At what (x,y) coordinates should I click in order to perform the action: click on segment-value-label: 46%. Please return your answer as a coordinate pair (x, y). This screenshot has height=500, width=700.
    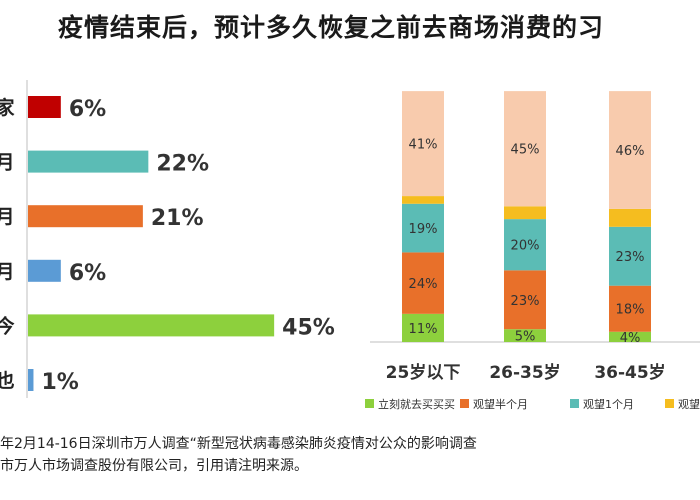
    Looking at the image, I should click on (630, 151).